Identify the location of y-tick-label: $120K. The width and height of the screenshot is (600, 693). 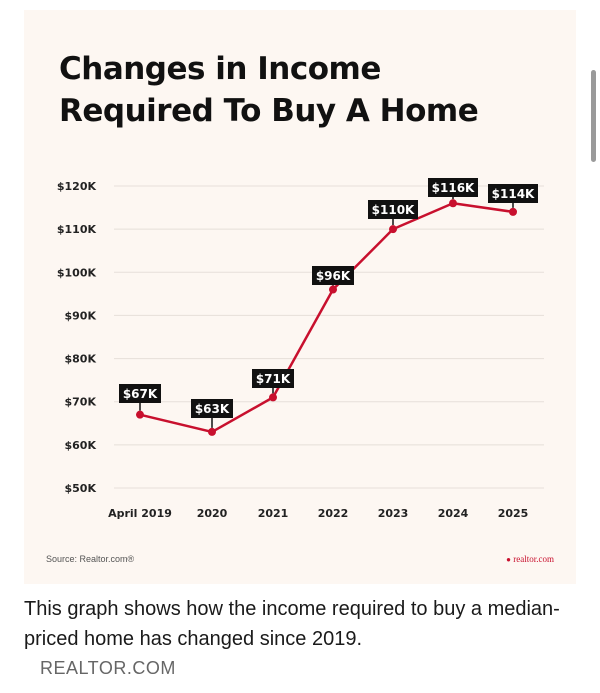
(77, 186).